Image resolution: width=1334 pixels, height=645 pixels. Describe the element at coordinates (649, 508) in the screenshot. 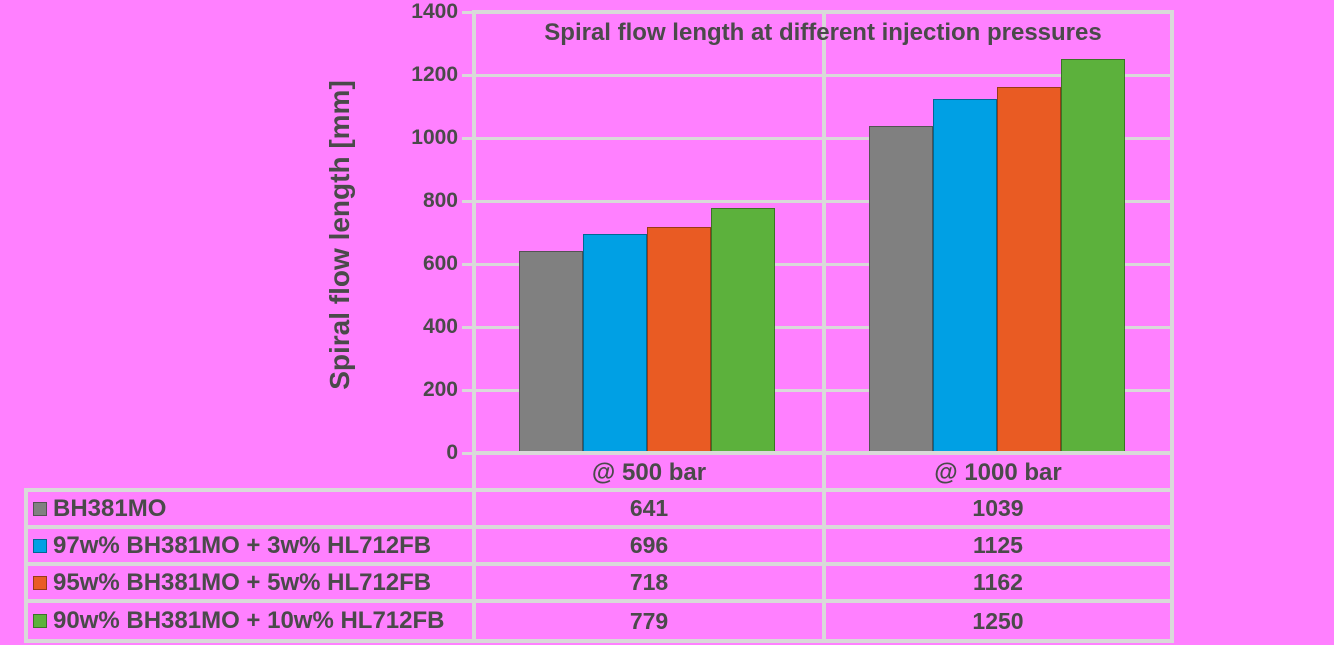

I see `table-value-cell: 641` at that location.